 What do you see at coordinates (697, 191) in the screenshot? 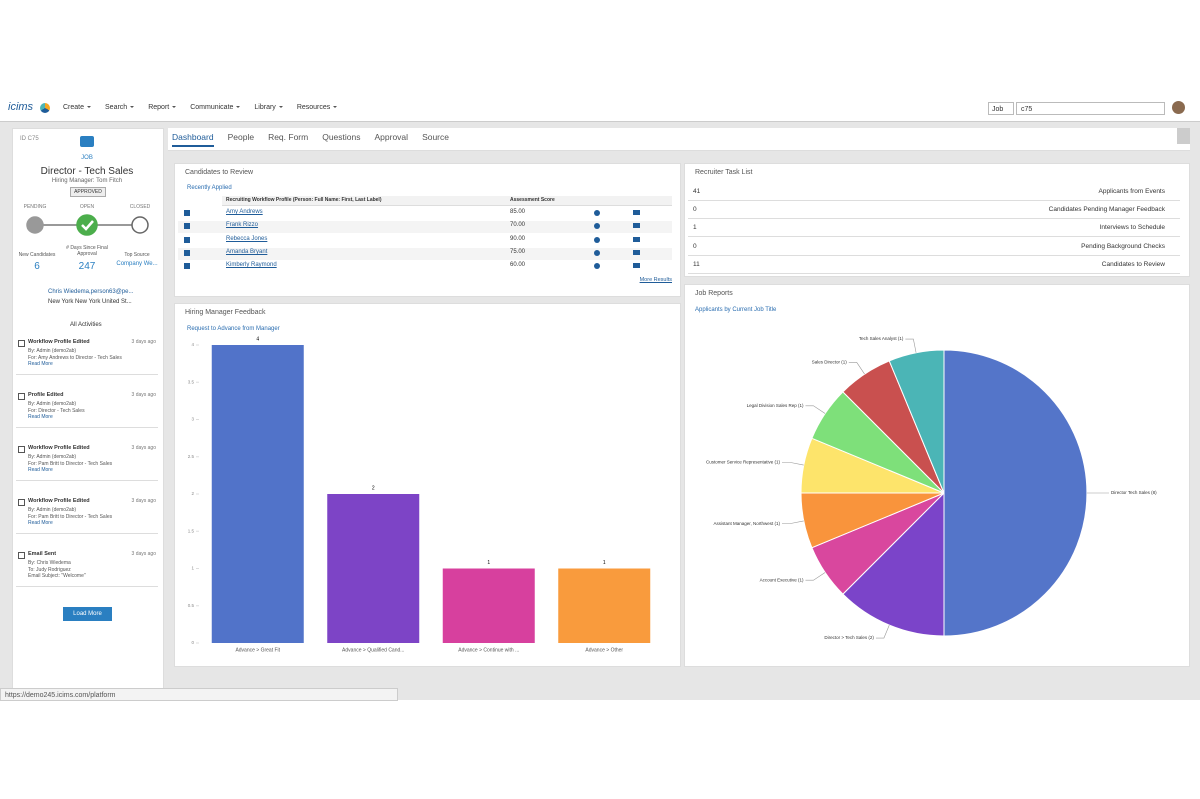
I see `task-count: 41` at bounding box center [697, 191].